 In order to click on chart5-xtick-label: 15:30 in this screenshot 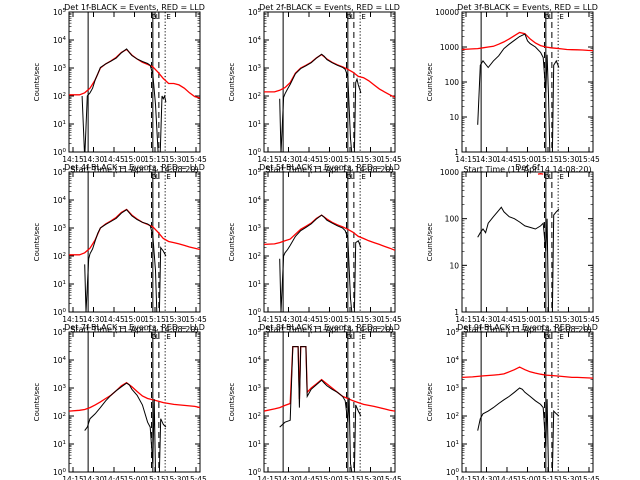, I will do `click(371, 319)`.